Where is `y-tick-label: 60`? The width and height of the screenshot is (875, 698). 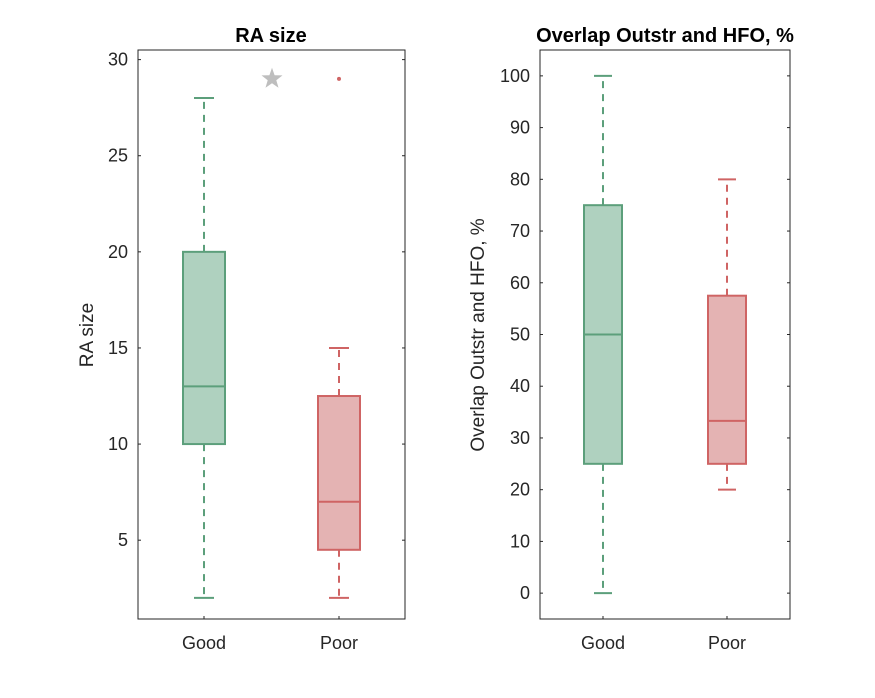 y-tick-label: 60 is located at coordinates (520, 283).